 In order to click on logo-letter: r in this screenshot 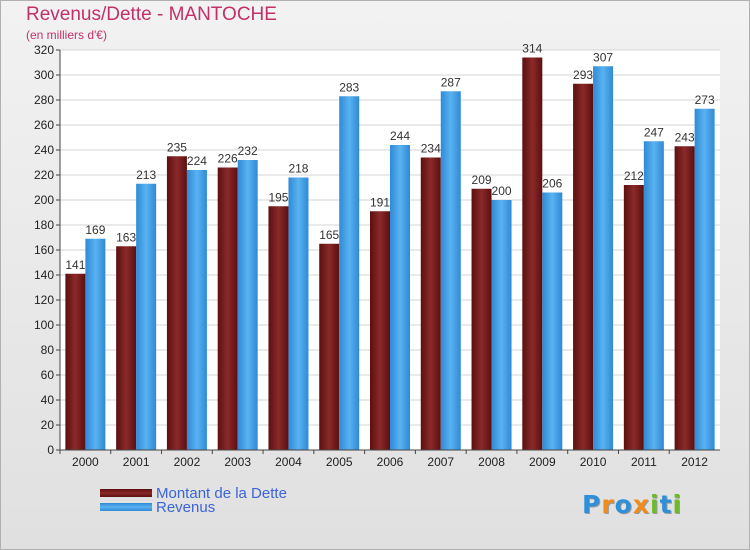, I will do `click(608, 504)`.